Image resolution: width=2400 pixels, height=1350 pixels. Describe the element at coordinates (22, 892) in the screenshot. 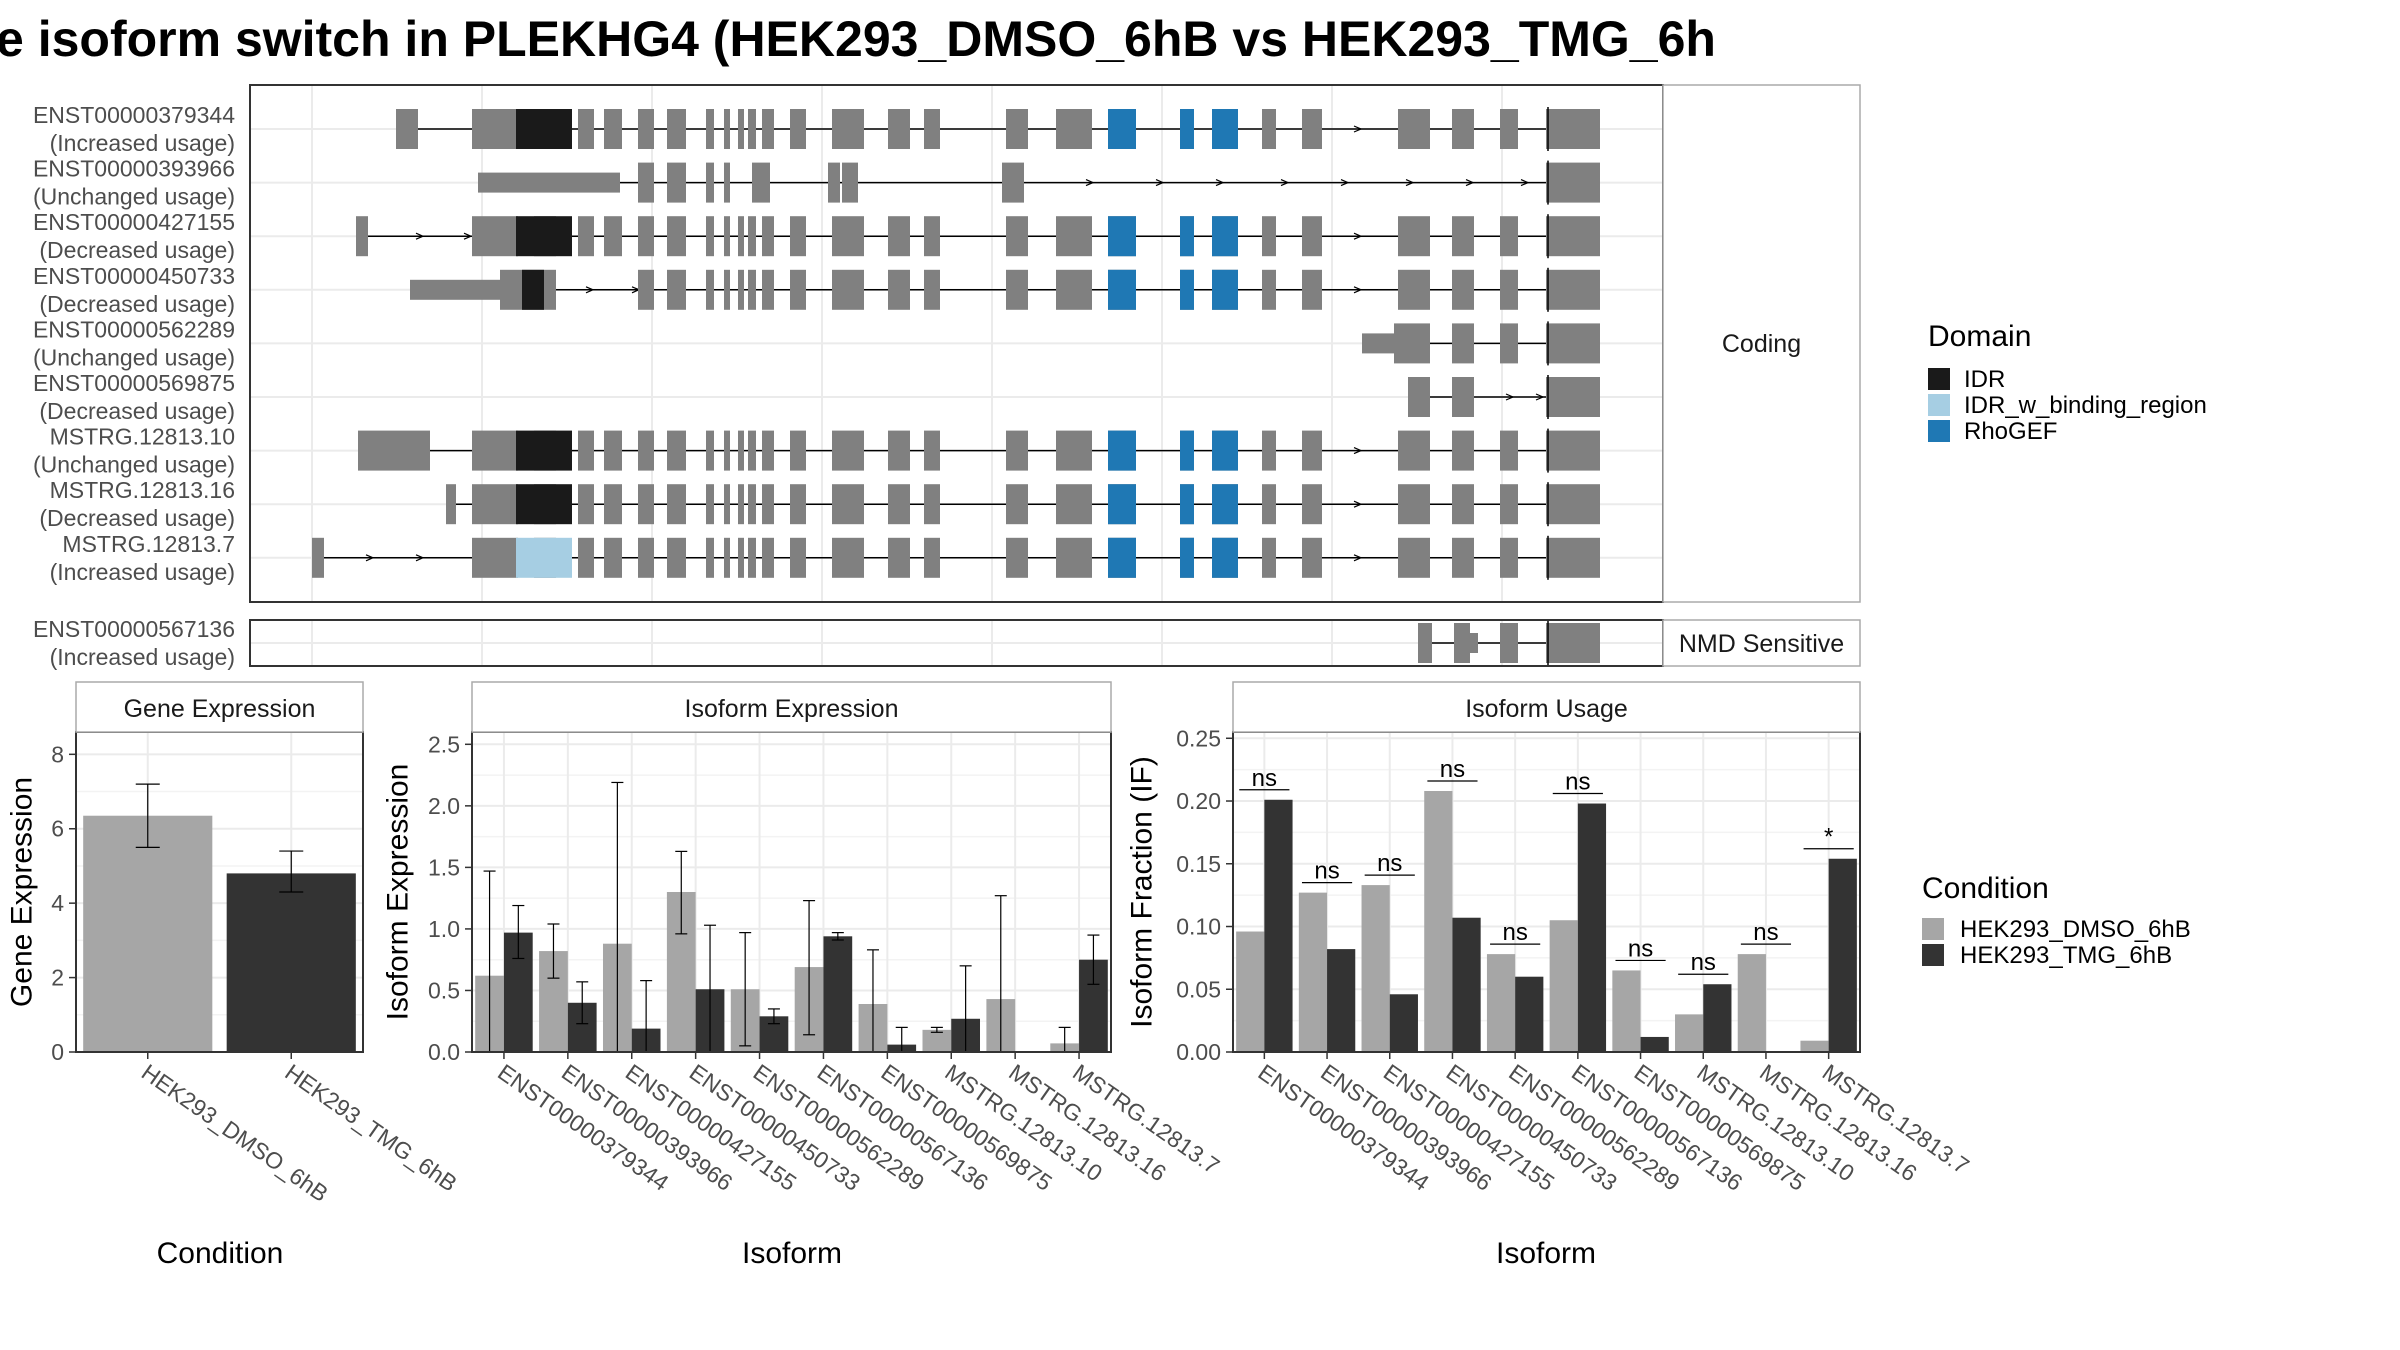

I see `y-axis-title: Gene Expression` at that location.